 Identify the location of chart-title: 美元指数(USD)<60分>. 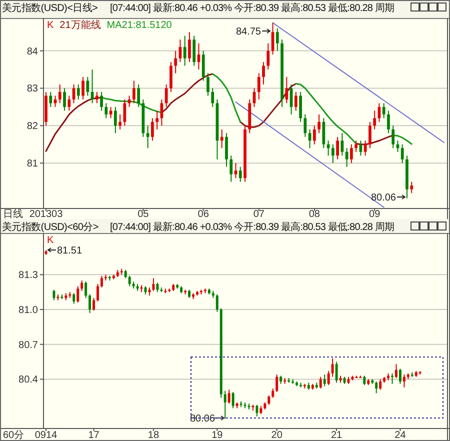
(50, 227).